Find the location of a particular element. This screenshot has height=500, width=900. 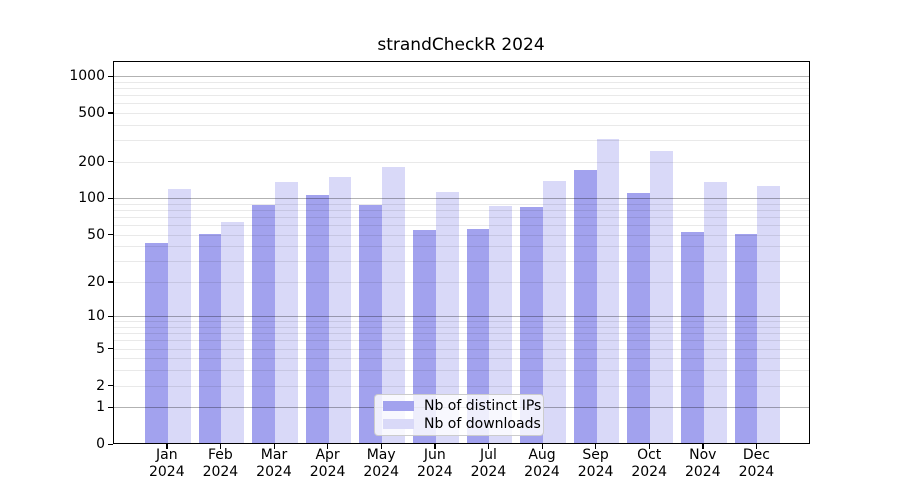

bar-nb-of-distinct-ips-jul is located at coordinates (478, 335).